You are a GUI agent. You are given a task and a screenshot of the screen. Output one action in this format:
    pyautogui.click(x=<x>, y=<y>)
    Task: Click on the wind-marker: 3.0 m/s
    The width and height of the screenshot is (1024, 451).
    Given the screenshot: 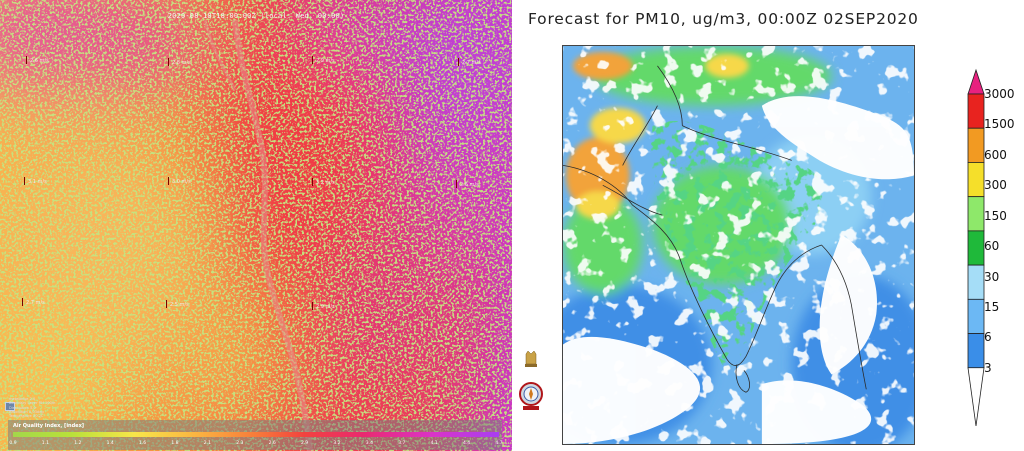 What is the action you would take?
    pyautogui.click(x=185, y=184)
    